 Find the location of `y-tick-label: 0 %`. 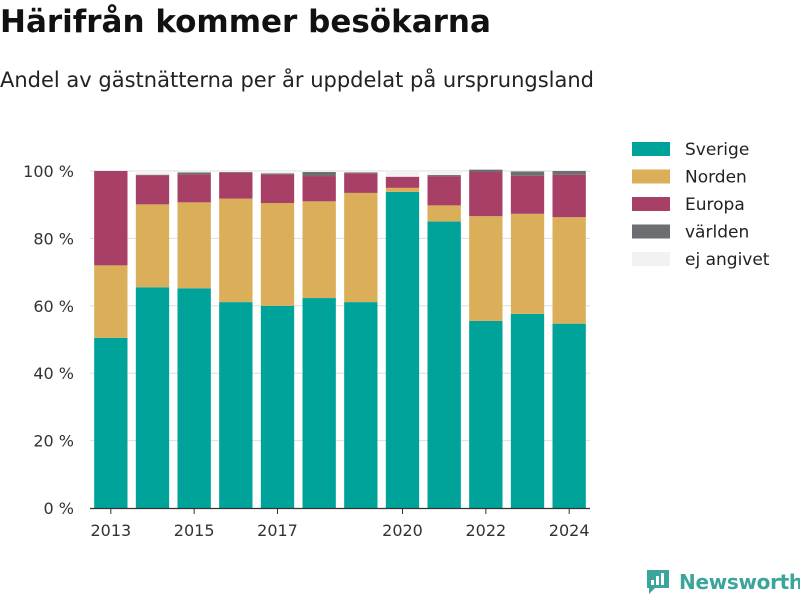

y-tick-label: 0 % is located at coordinates (59, 508).